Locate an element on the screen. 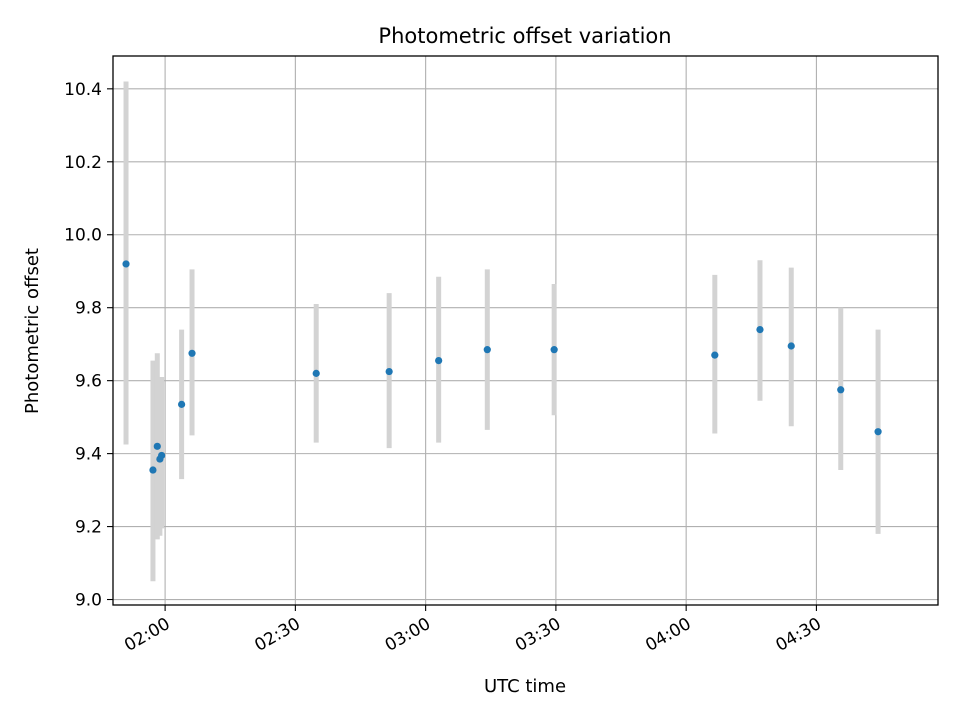  chart-title: Photometric offset variation is located at coordinates (524, 36).